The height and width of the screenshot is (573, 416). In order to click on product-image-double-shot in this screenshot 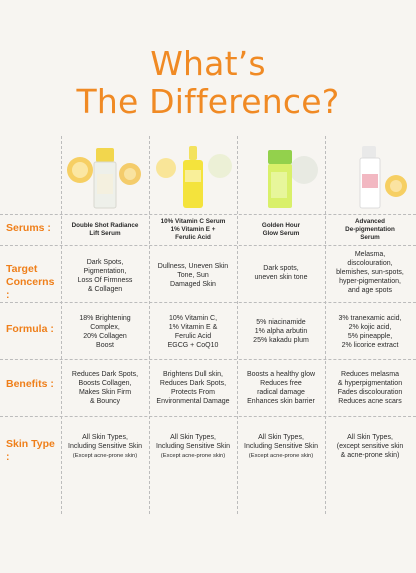, I will do `click(105, 176)`.